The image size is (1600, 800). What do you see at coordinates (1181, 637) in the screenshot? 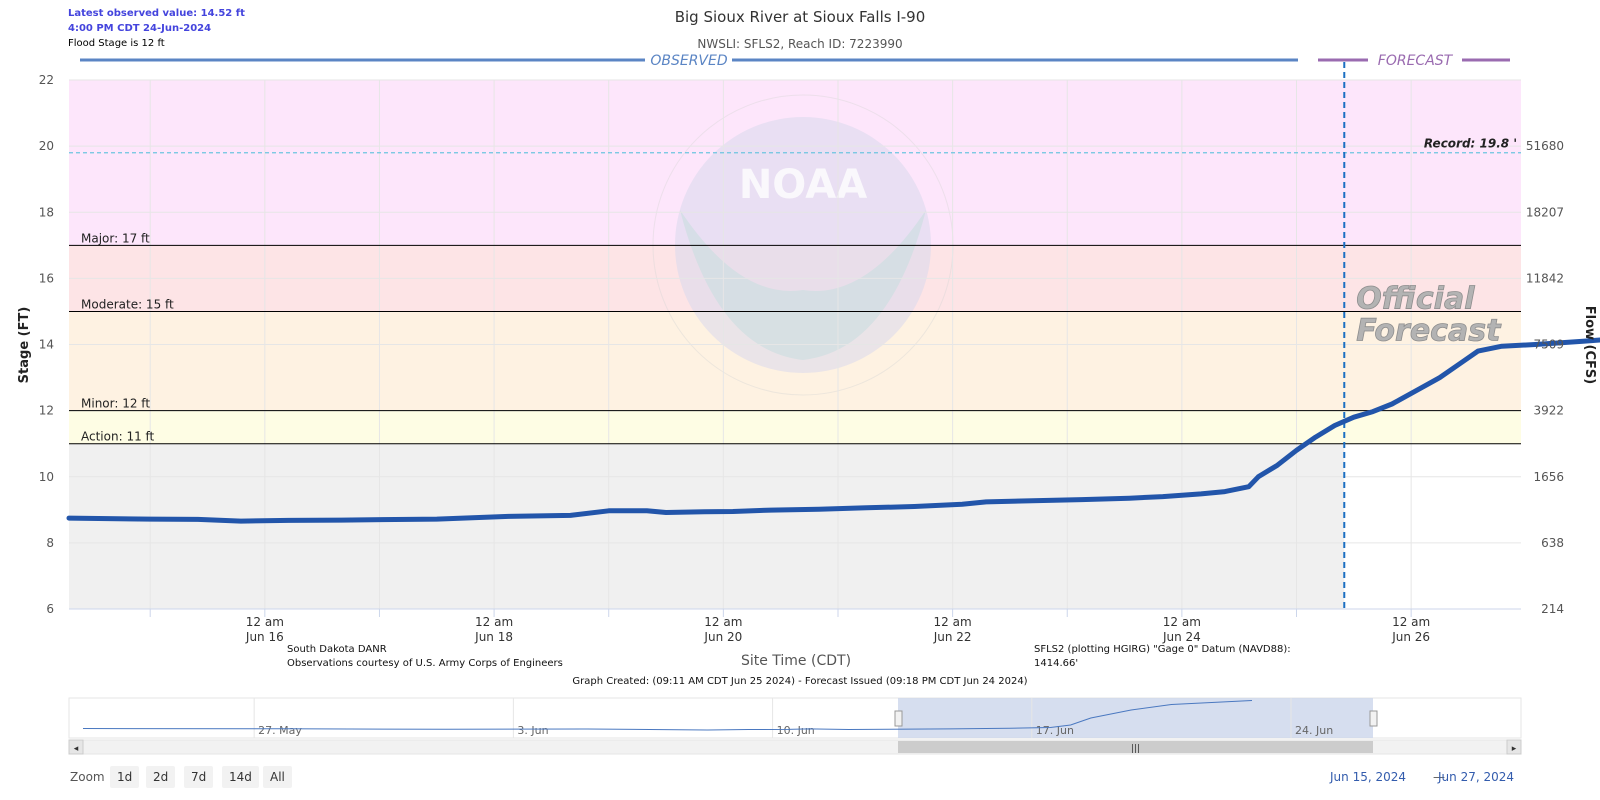
I see `x-tick-label-date: Jun 24` at bounding box center [1181, 637].